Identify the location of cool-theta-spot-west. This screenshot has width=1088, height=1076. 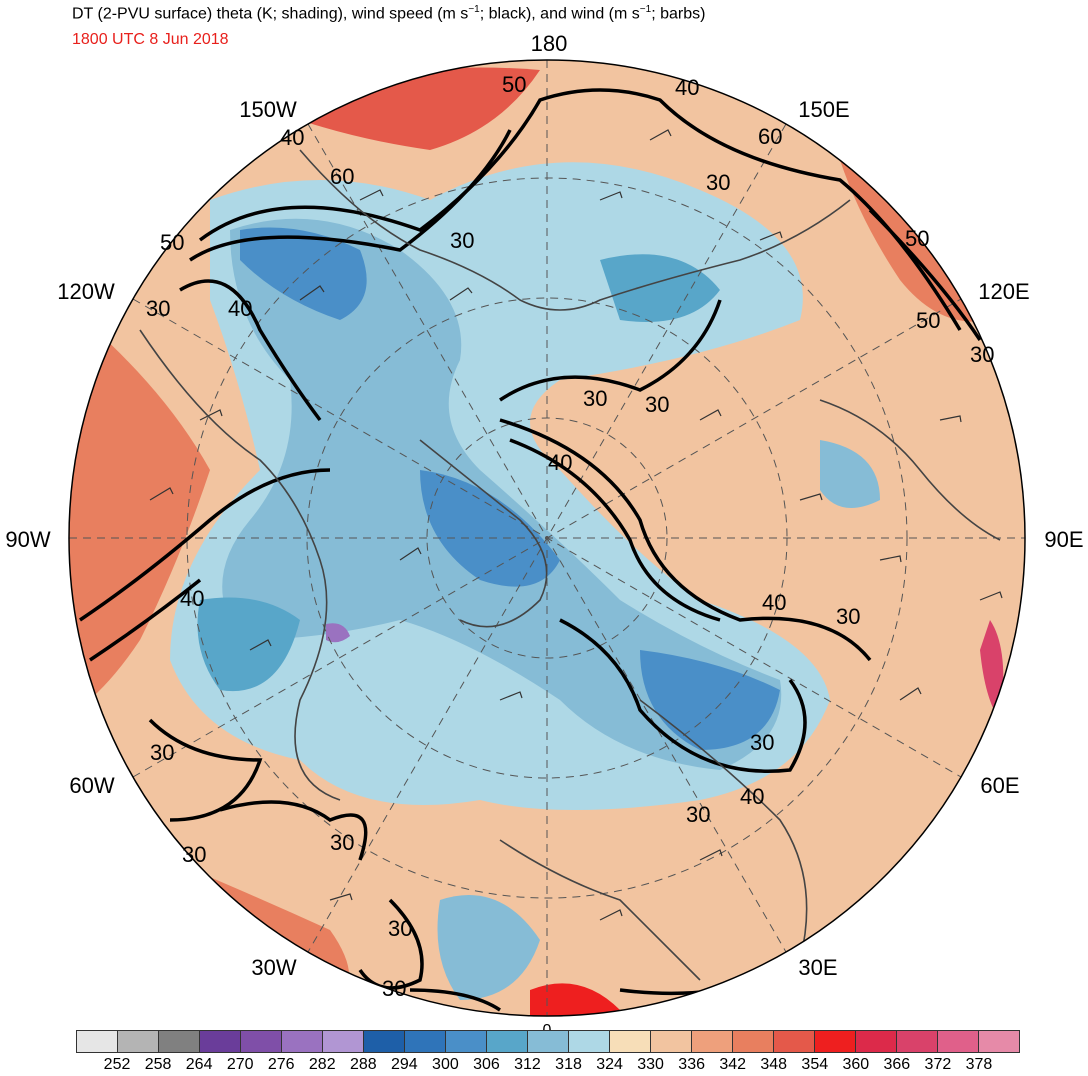
(338, 633).